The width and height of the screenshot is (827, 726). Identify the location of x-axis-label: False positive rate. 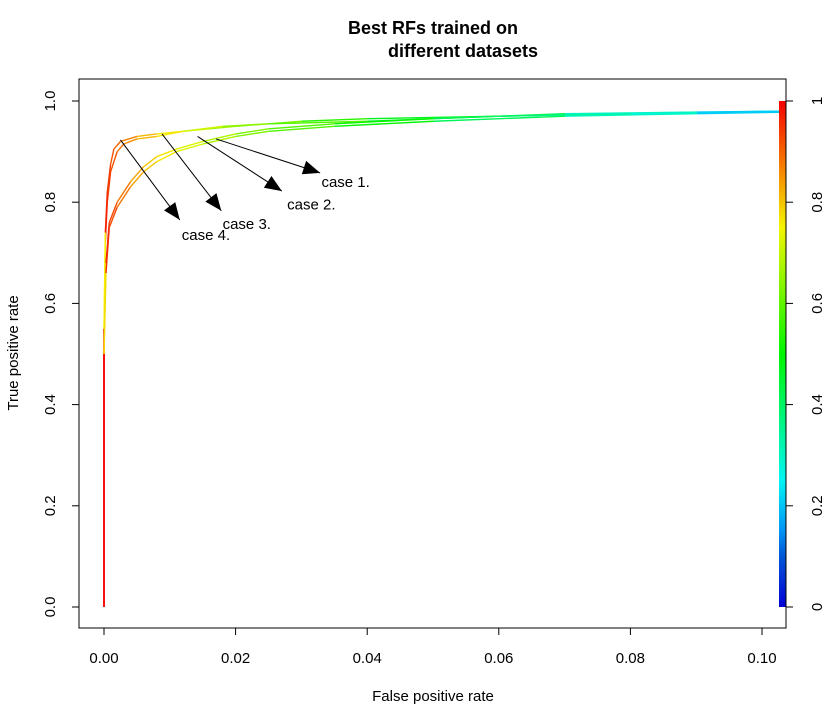
(433, 696).